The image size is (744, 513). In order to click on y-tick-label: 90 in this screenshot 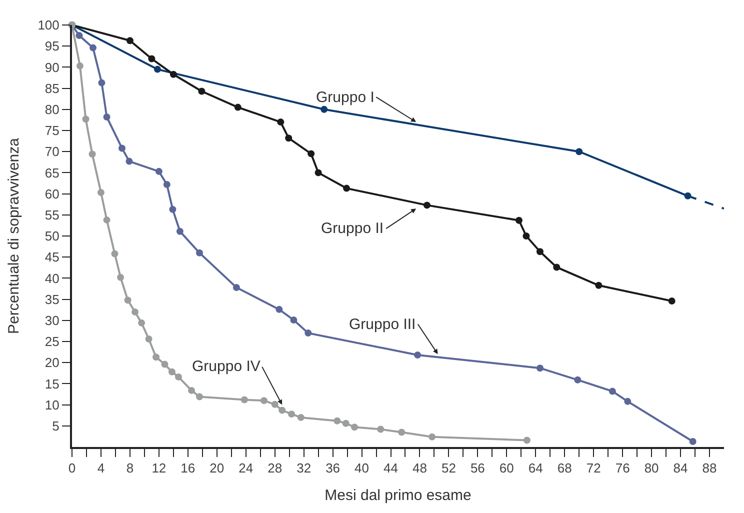, I will do `click(52, 67)`.